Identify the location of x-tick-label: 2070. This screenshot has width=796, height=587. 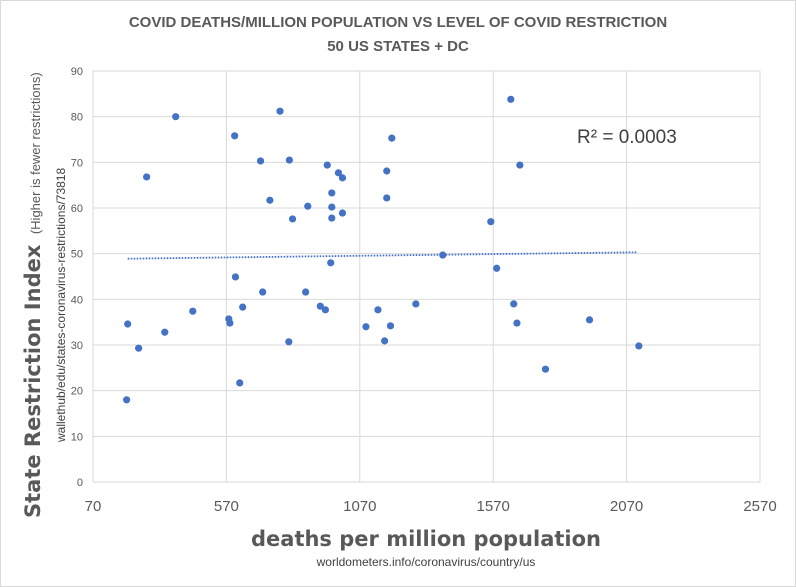
(626, 506).